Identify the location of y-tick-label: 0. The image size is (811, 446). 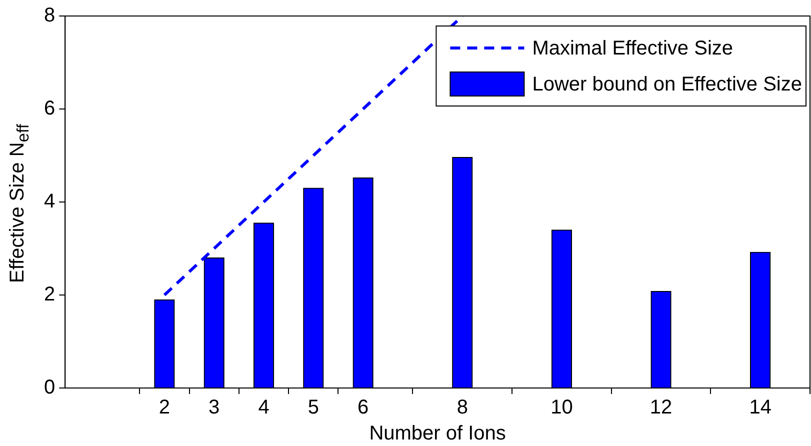
(50, 387).